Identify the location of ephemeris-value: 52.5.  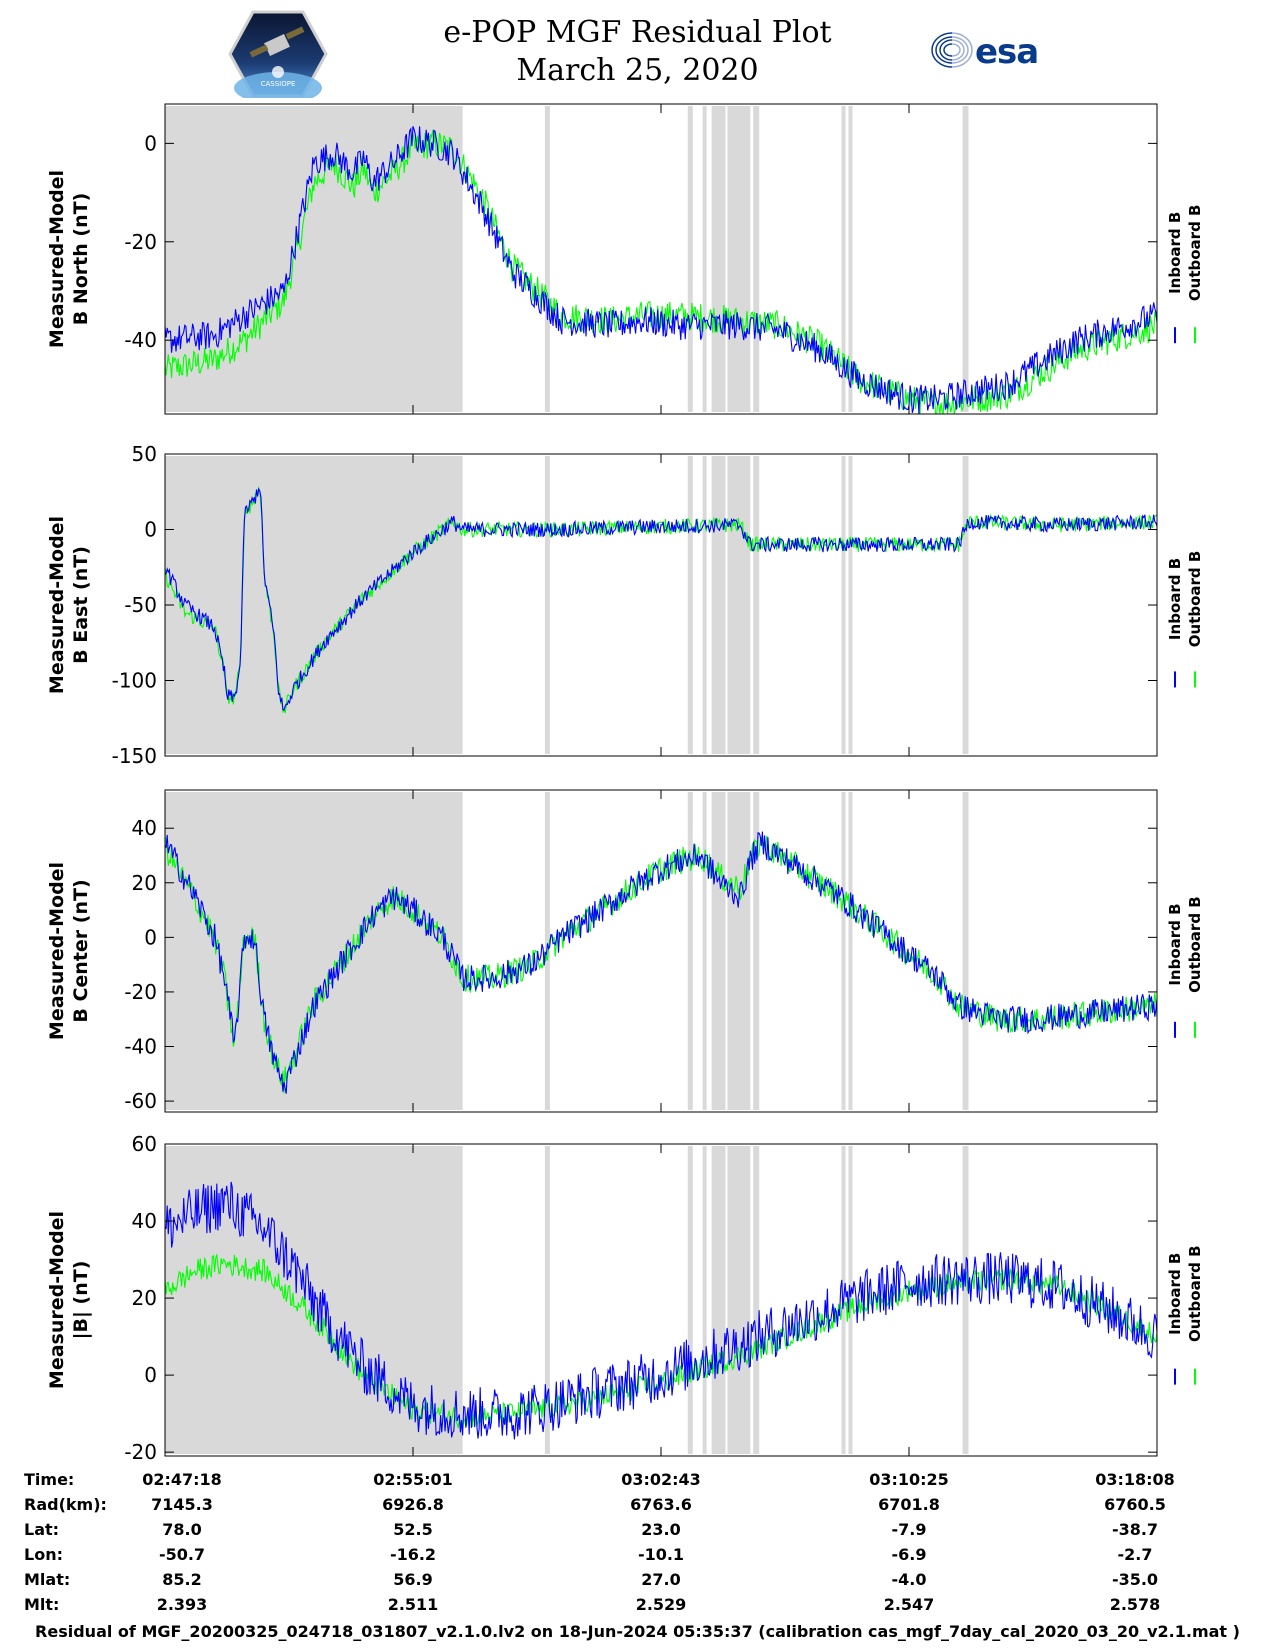
(413, 1529).